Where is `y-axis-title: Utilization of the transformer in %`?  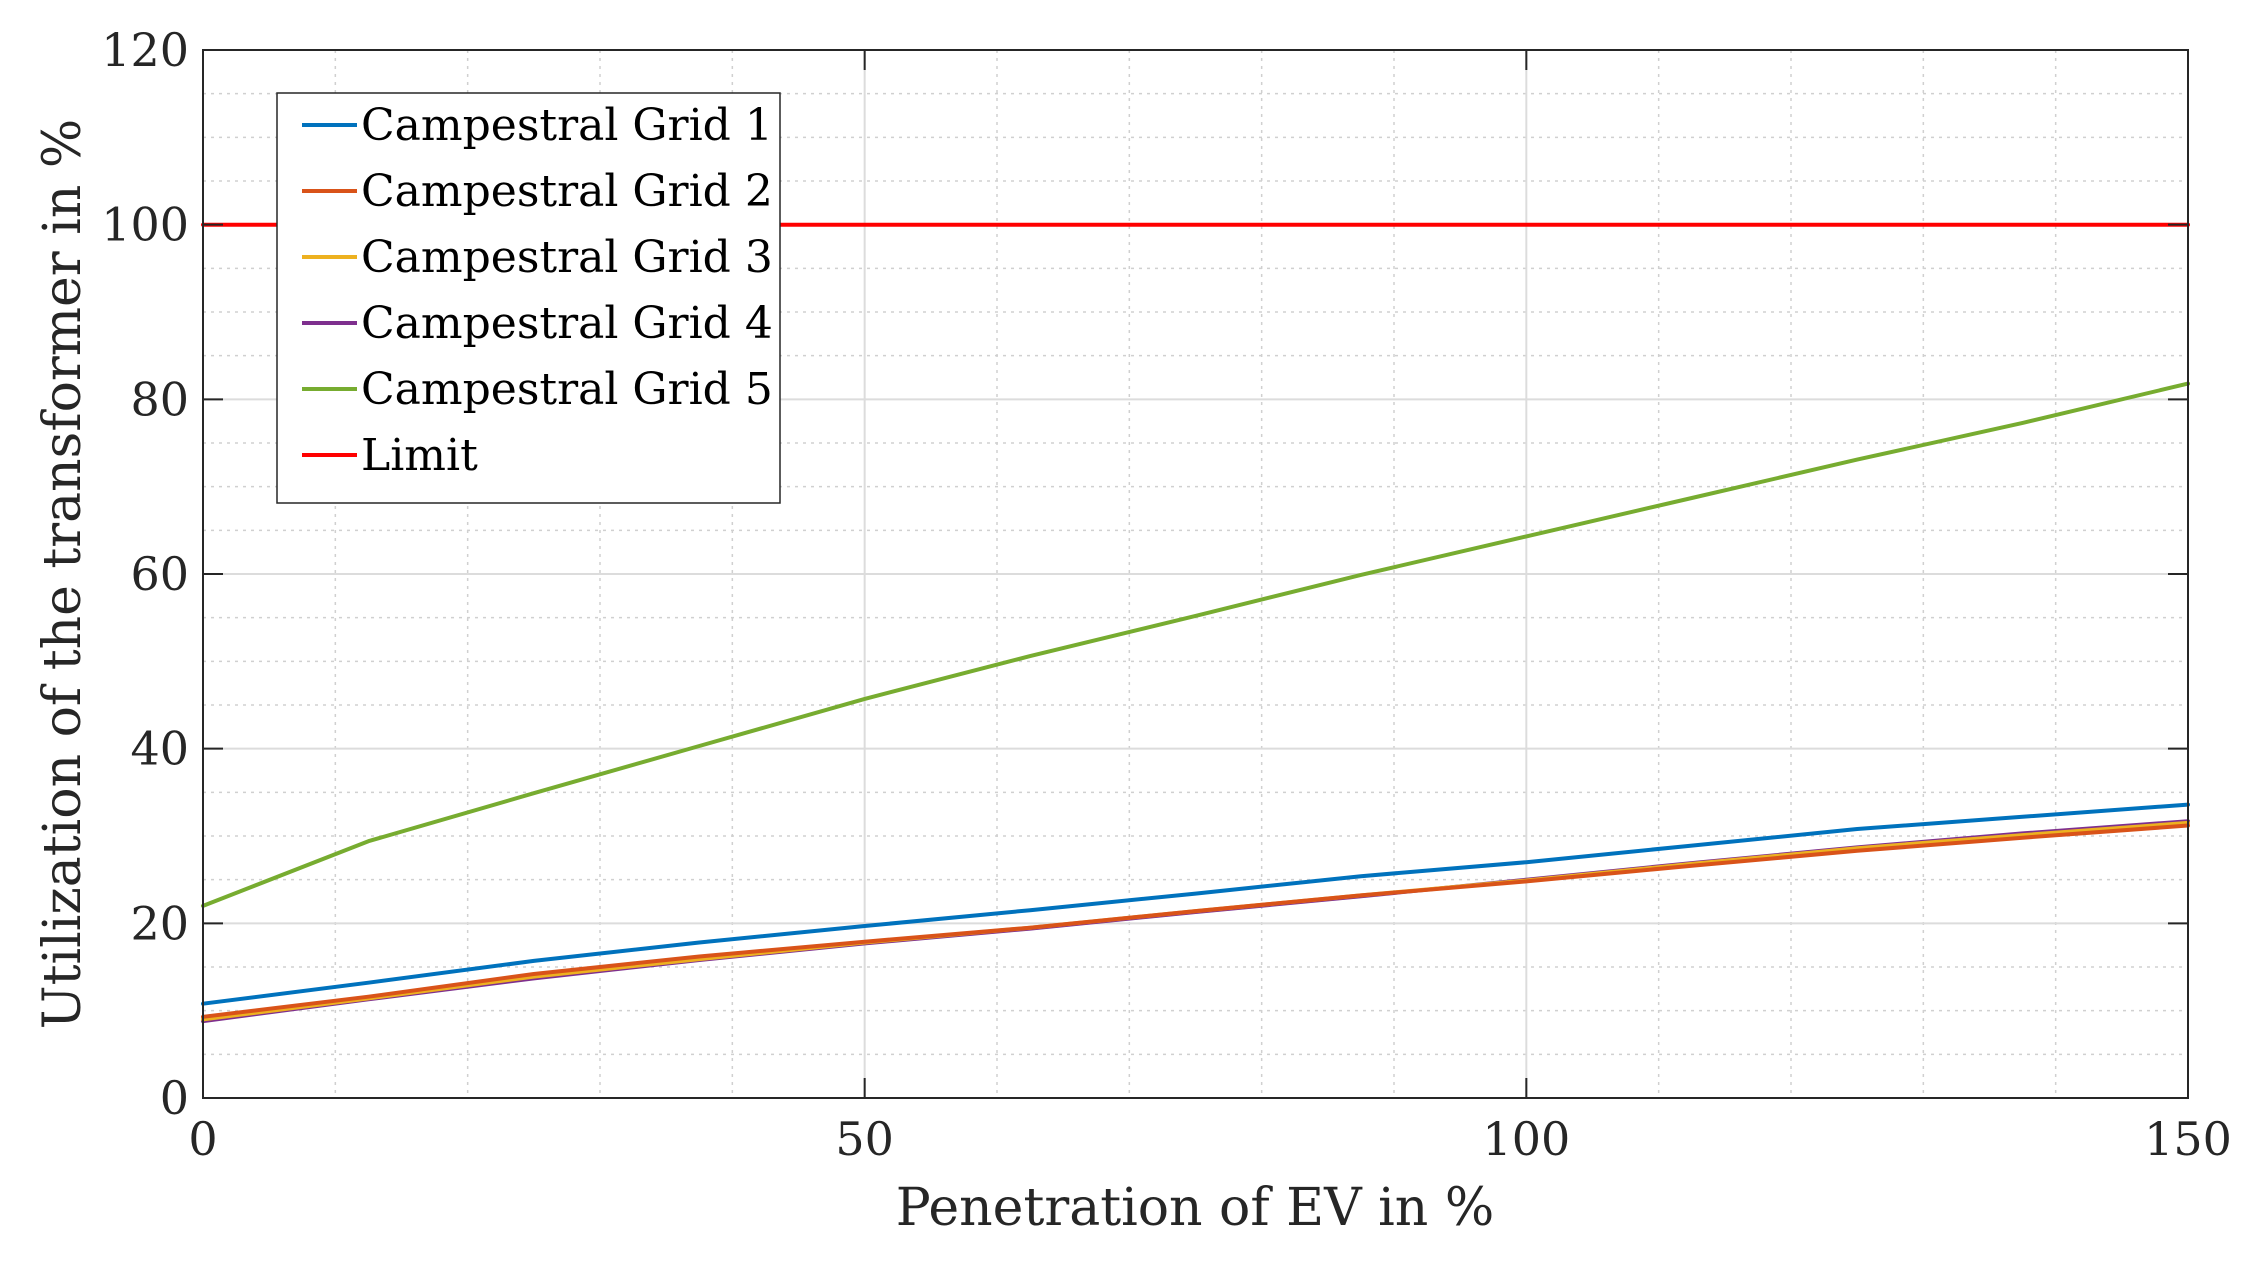
y-axis-title: Utilization of the transformer in % is located at coordinates (63, 574).